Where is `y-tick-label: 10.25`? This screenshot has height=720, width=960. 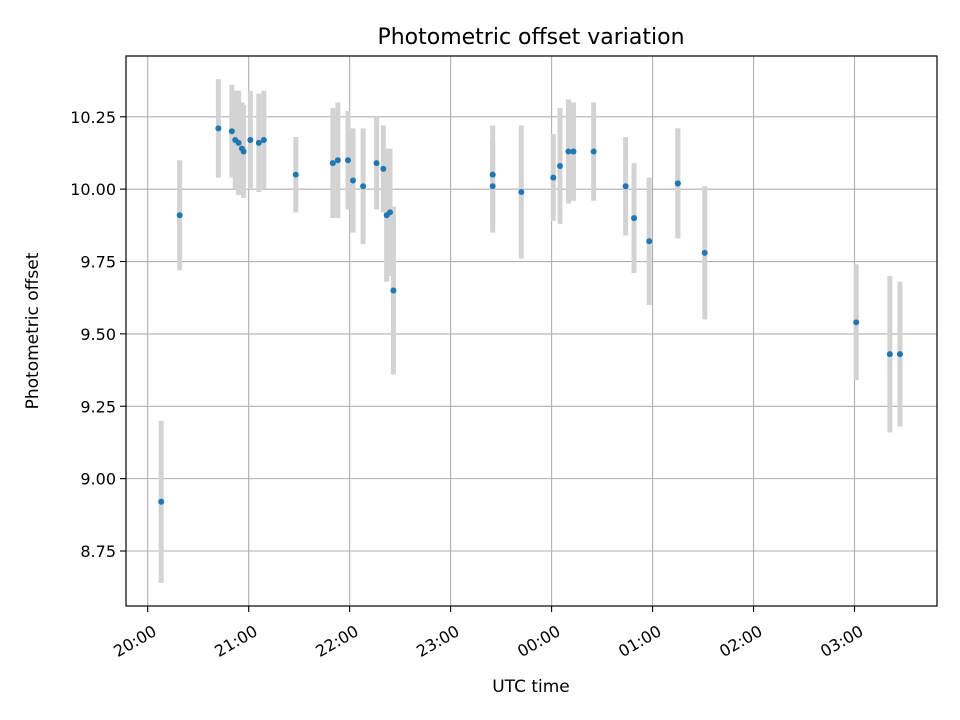
y-tick-label: 10.25 is located at coordinates (93, 117).